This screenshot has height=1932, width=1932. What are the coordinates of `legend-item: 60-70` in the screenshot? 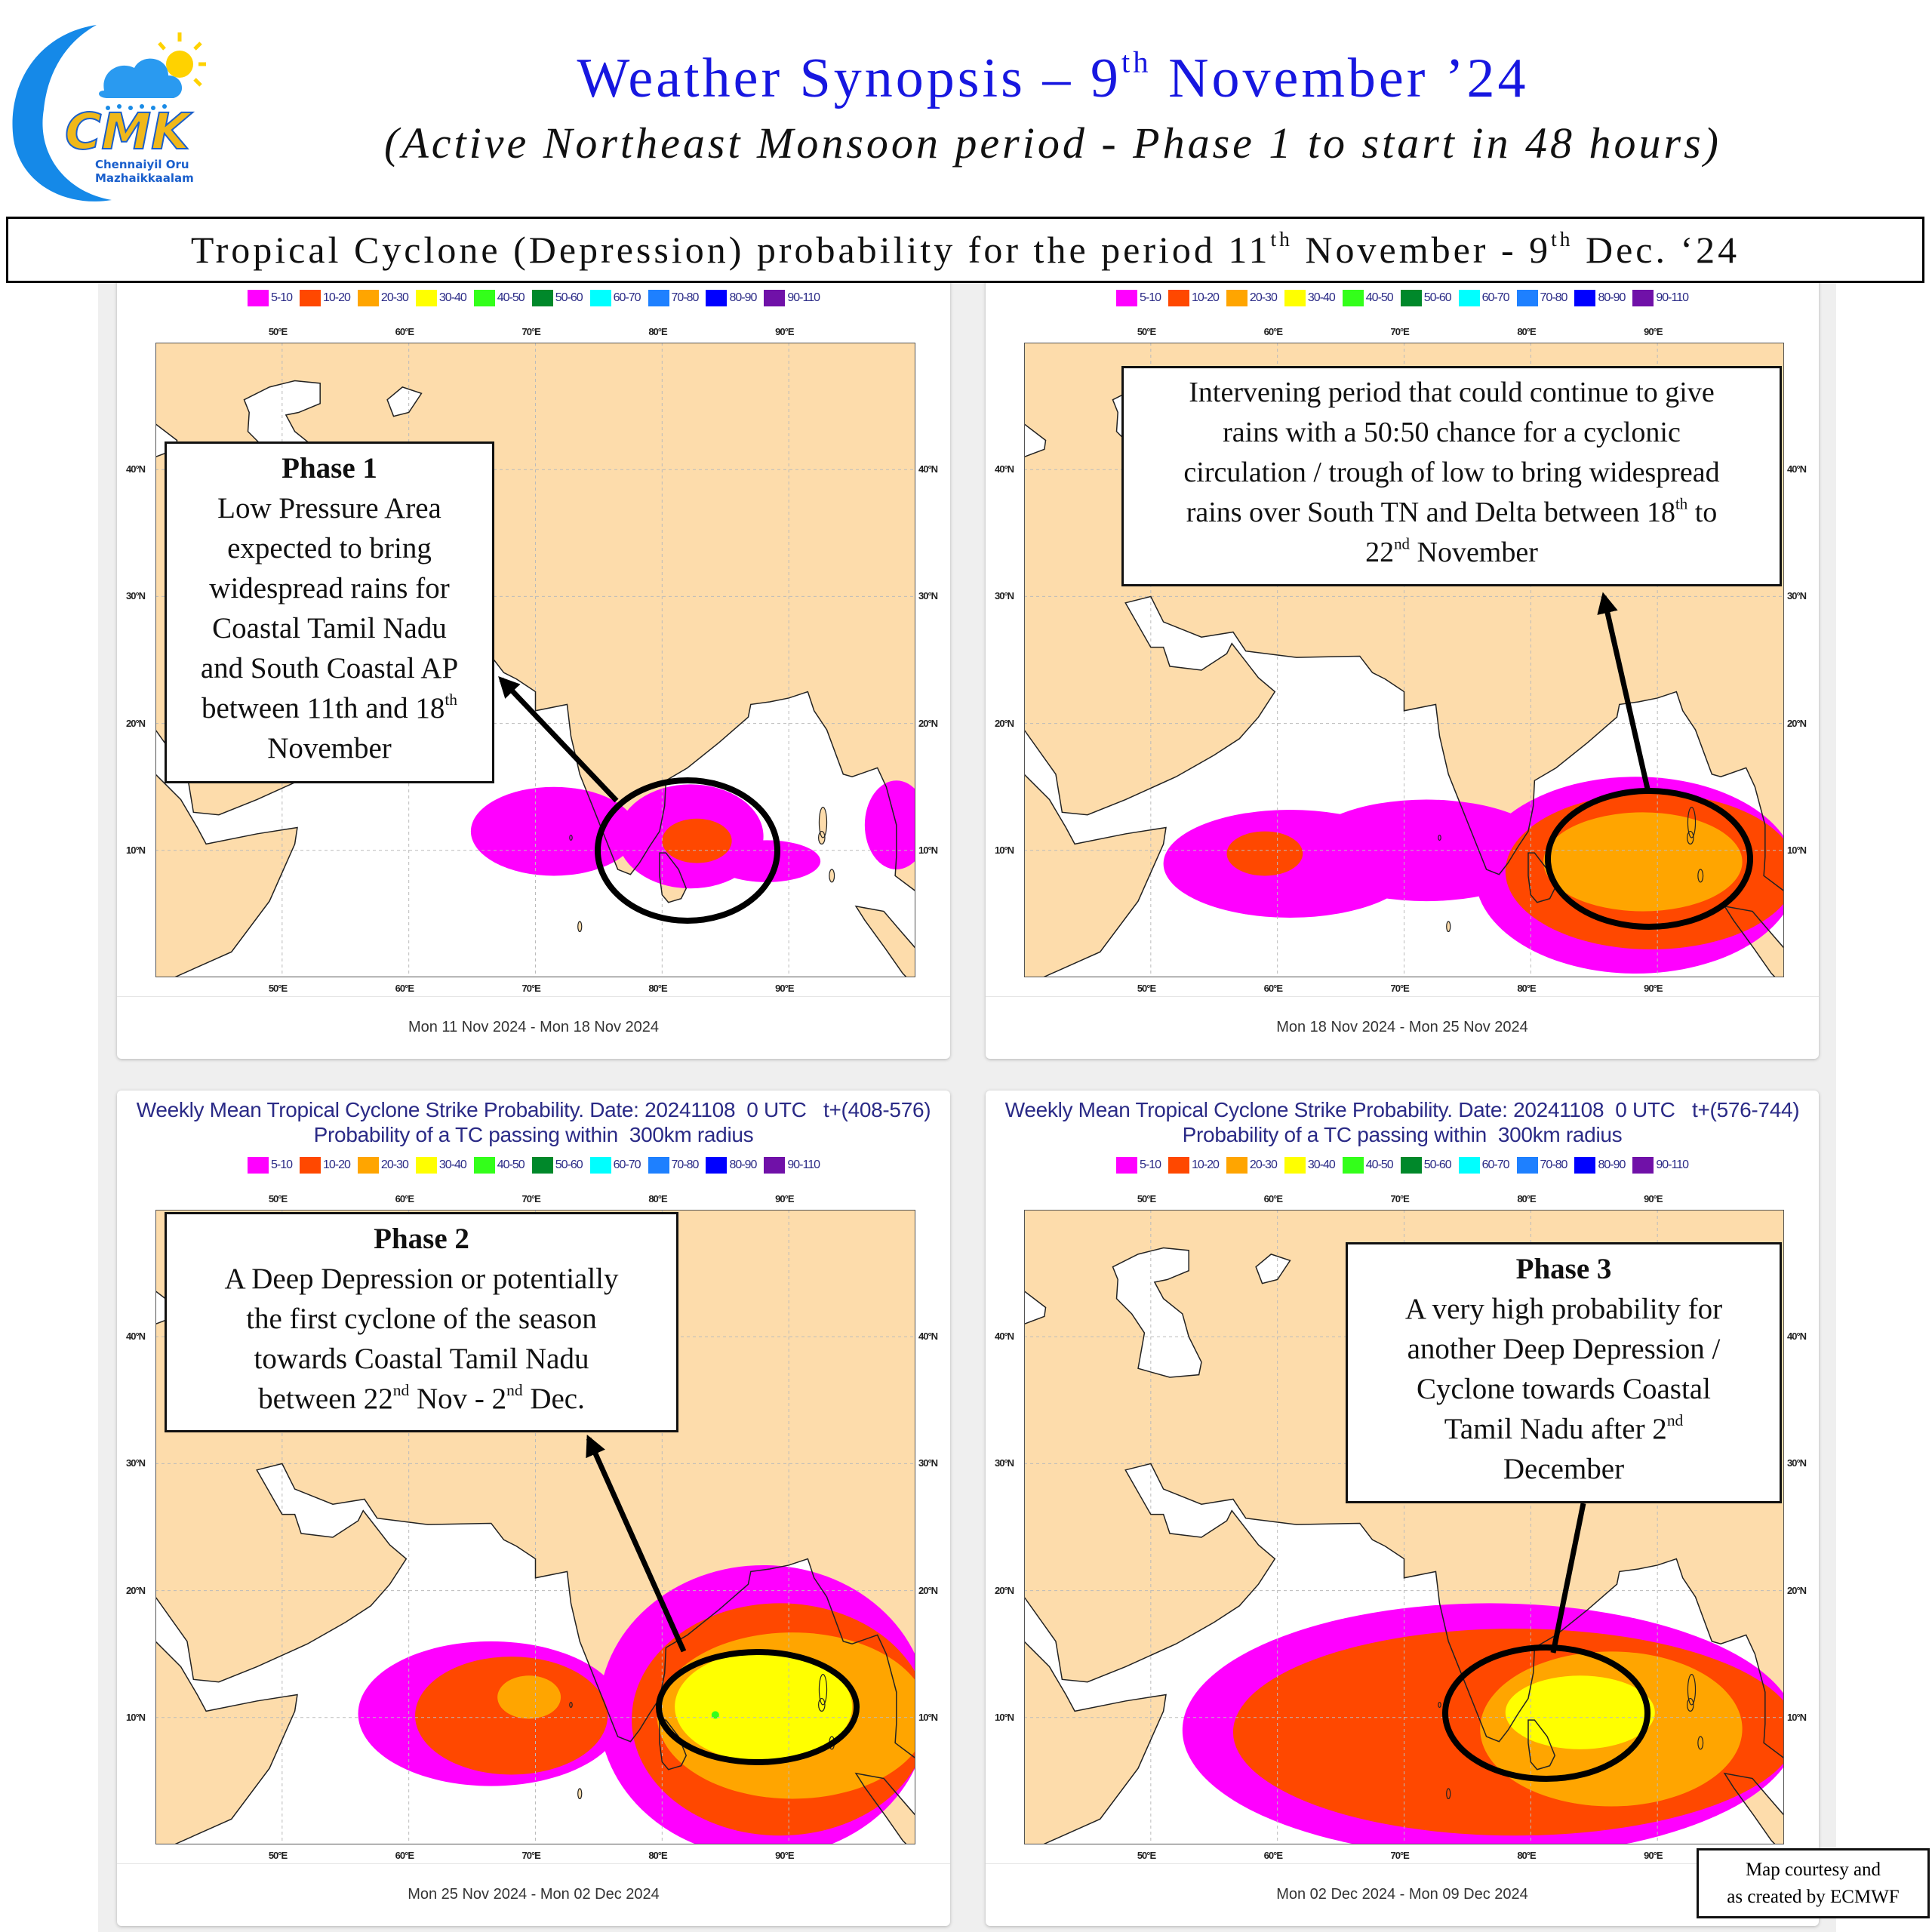 It's located at (615, 298).